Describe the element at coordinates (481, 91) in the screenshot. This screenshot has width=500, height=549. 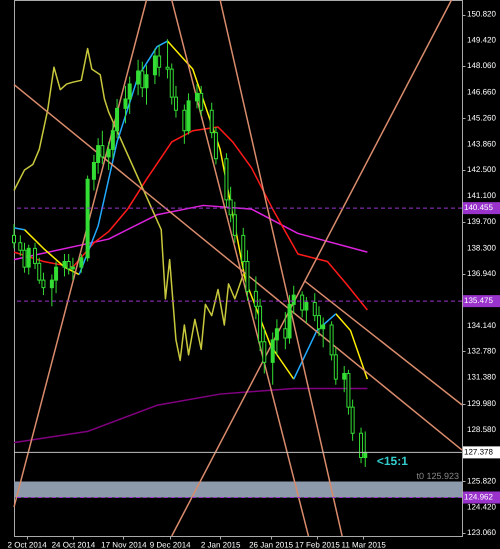
I see `y-tick-label: 146.660` at that location.